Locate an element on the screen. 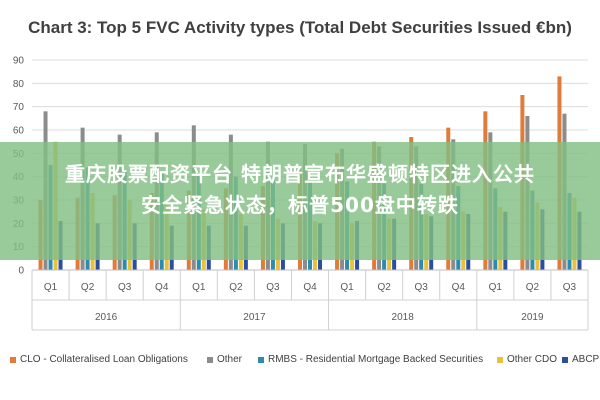 Image resolution: width=600 pixels, height=400 pixels. group-label: 2018 is located at coordinates (403, 317).